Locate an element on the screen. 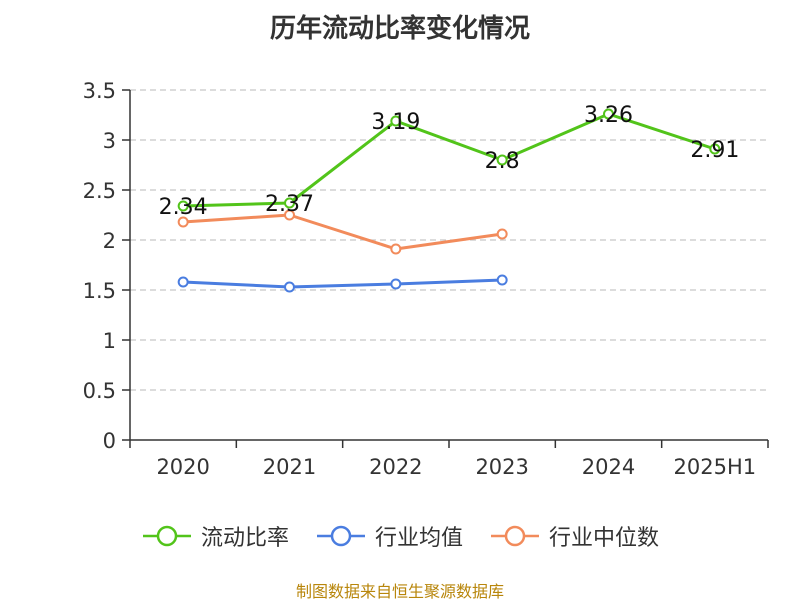 This screenshot has width=800, height=602. legend-label-industry-median: 行业中位数 is located at coordinates (604, 538).